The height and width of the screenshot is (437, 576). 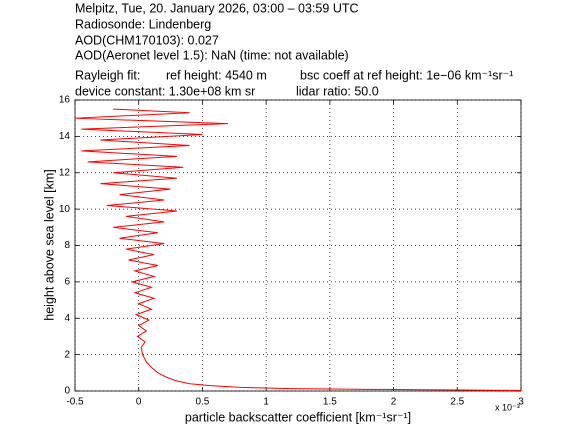 I want to click on x-tick-label: 0, so click(x=139, y=402).